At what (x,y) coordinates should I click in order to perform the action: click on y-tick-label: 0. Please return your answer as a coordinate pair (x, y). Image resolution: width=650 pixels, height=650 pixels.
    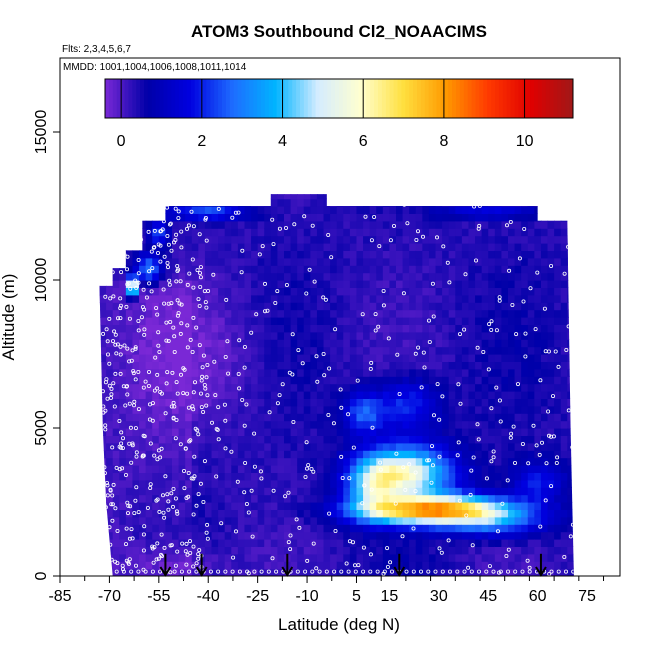
    Looking at the image, I should click on (41, 575).